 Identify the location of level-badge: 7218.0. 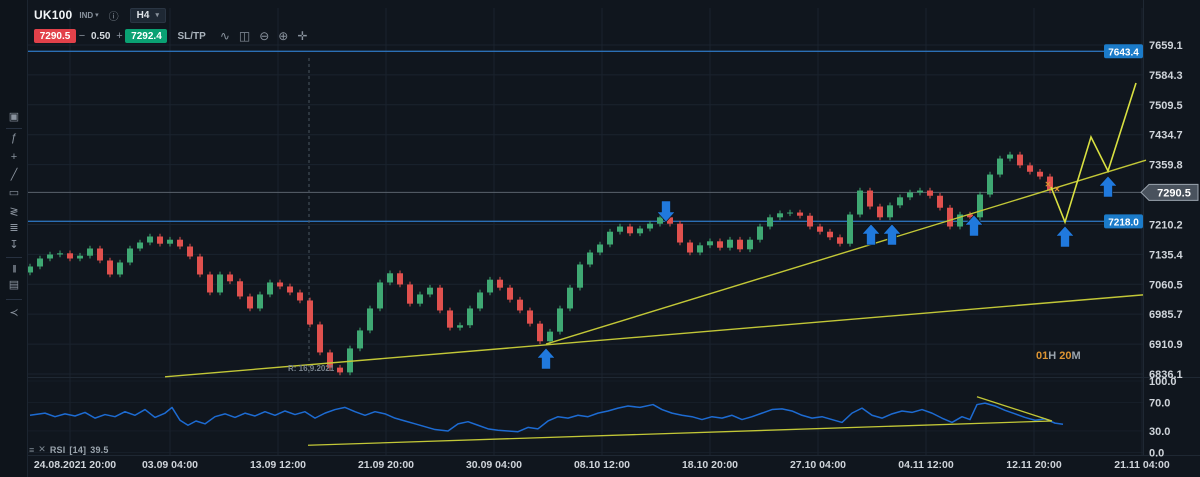
(1123, 222).